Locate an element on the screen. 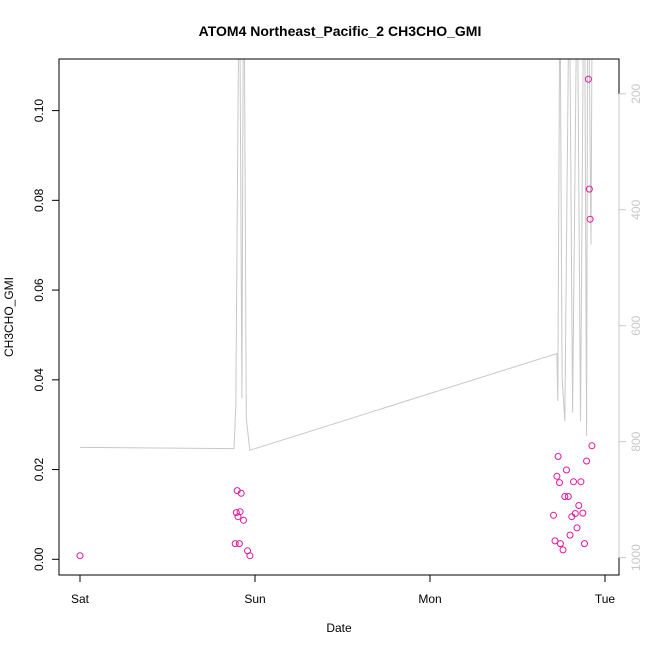  x-tick-label: Sat is located at coordinates (80, 599).